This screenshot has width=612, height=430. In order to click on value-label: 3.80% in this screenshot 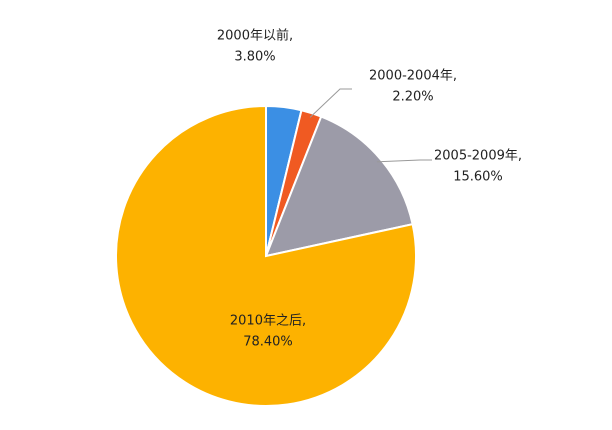, I will do `click(254, 57)`.